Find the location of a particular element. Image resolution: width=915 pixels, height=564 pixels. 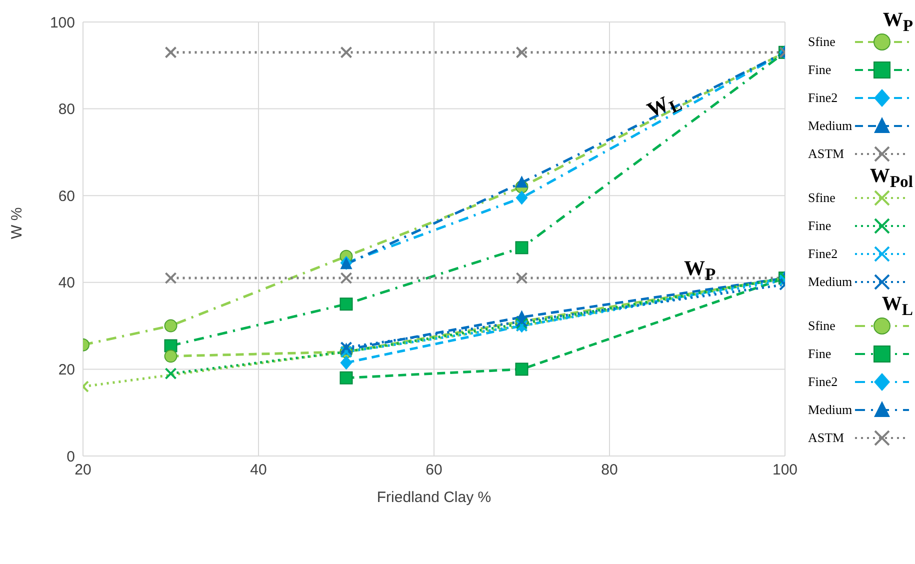

y-tick-label: 100 is located at coordinates (62, 23).